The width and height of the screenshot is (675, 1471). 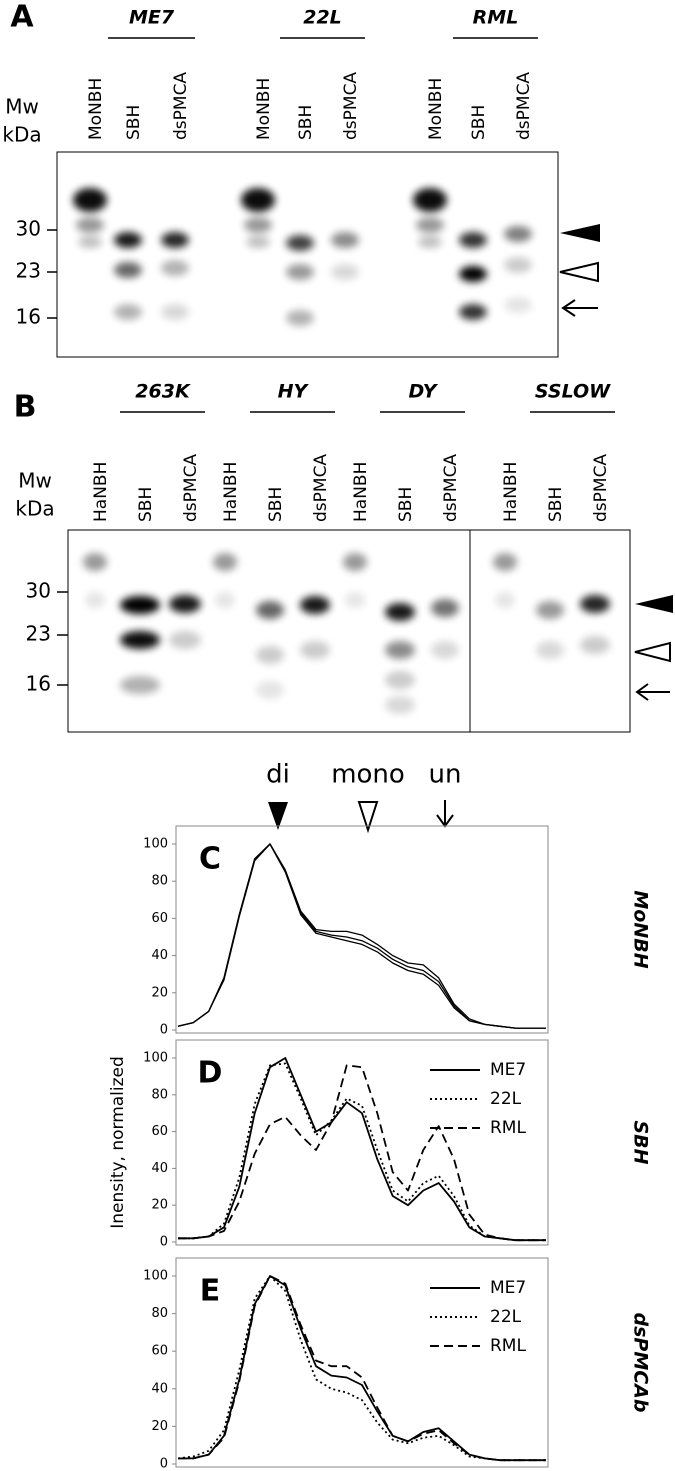 What do you see at coordinates (294, 392) in the screenshot?
I see `group-label: HY` at bounding box center [294, 392].